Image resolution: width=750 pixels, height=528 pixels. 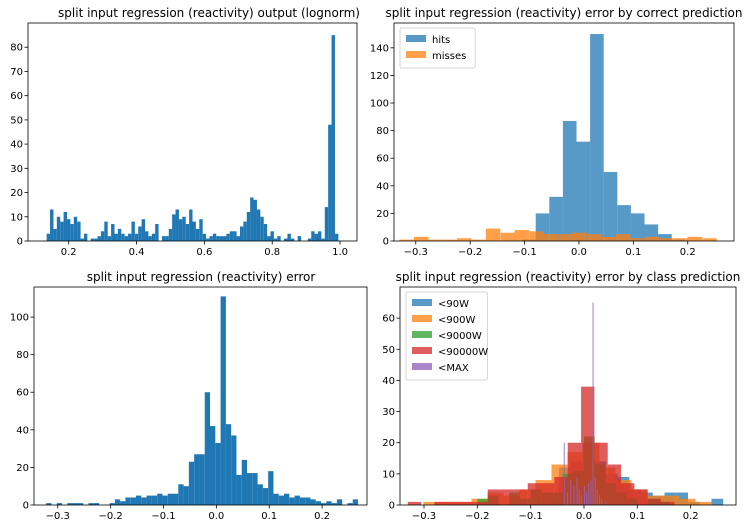 I want to click on y-tick-label: 70, so click(x=16, y=72).